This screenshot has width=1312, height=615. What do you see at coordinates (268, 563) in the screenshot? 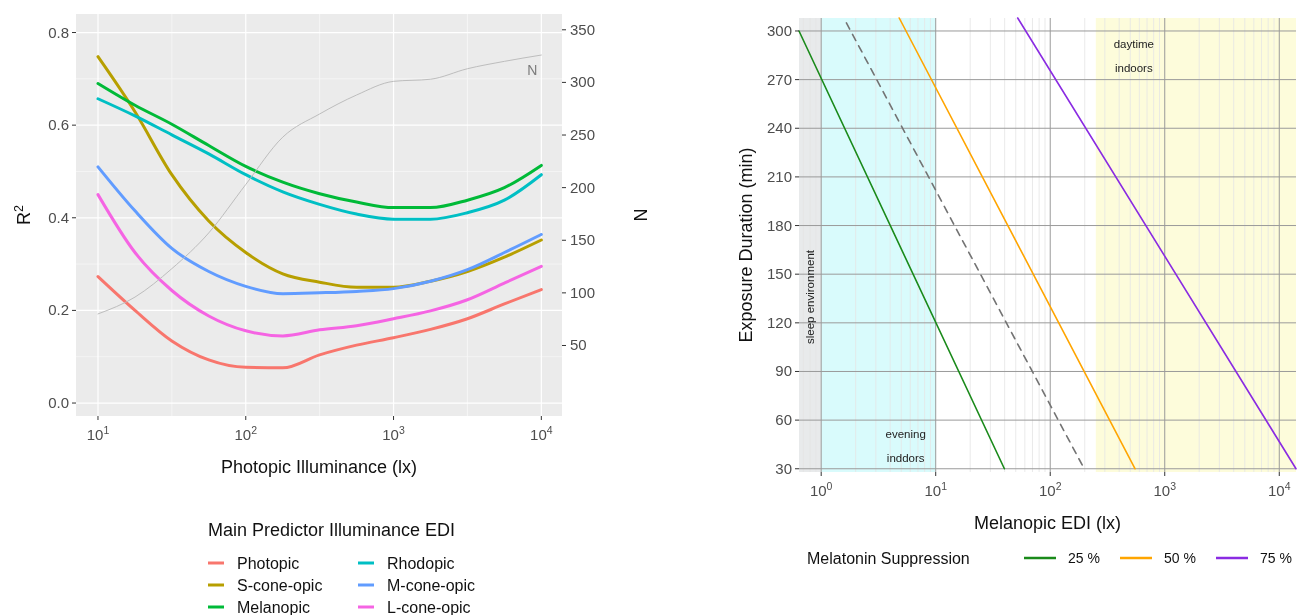
I see `legend-label: Photopic` at bounding box center [268, 563].